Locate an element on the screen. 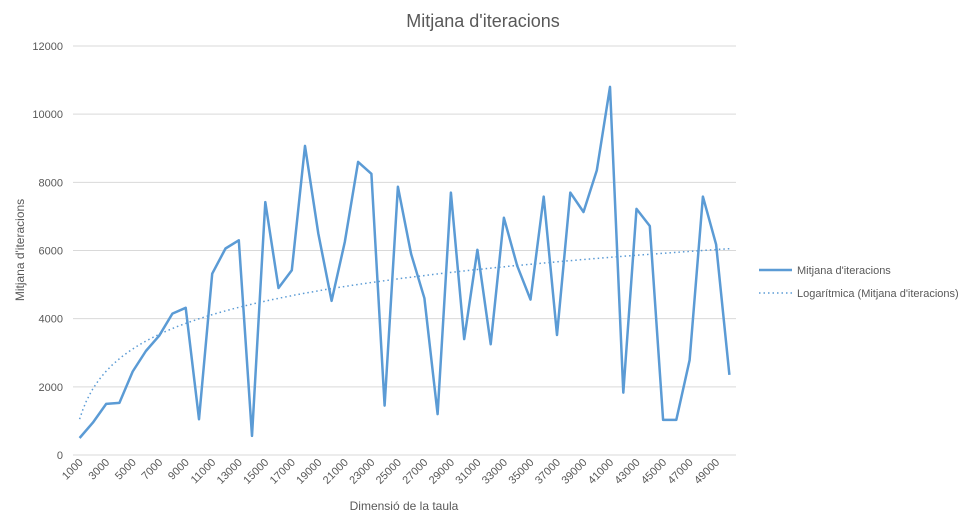 This screenshot has height=526, width=973. x-tick-label: 7000 is located at coordinates (153, 470).